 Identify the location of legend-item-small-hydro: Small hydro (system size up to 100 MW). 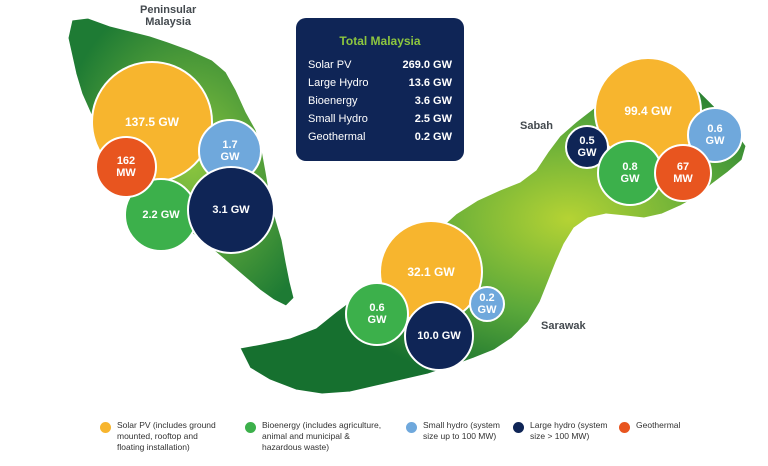
(453, 431).